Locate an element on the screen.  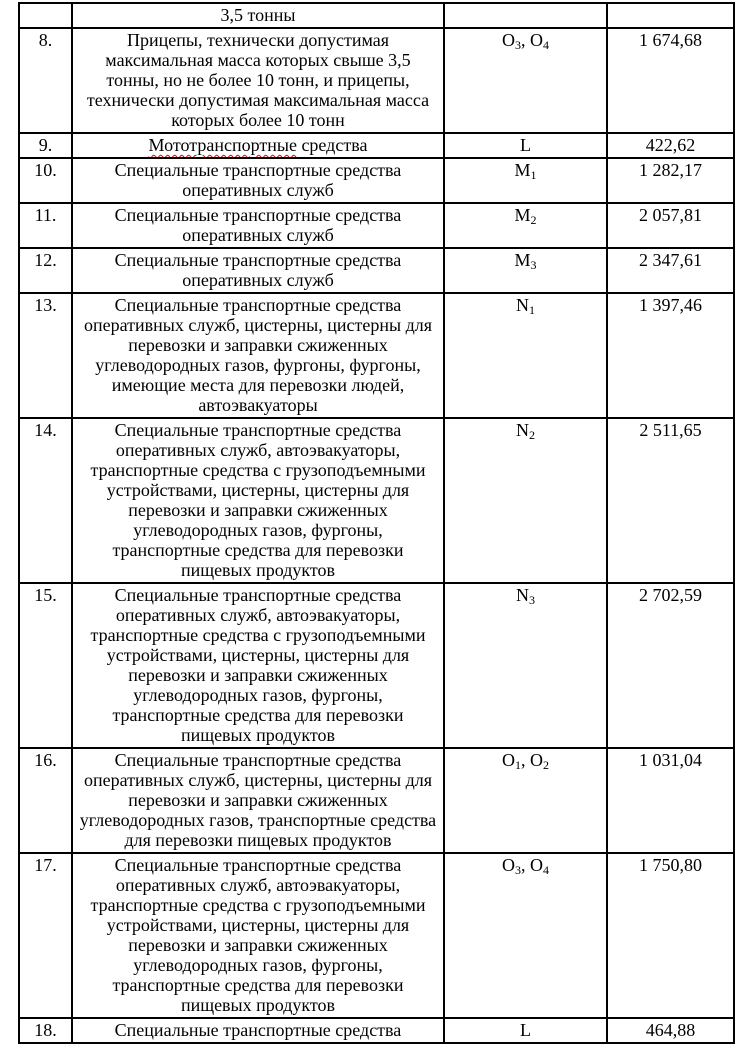
row-number-cell: 16. is located at coordinates (45, 800).